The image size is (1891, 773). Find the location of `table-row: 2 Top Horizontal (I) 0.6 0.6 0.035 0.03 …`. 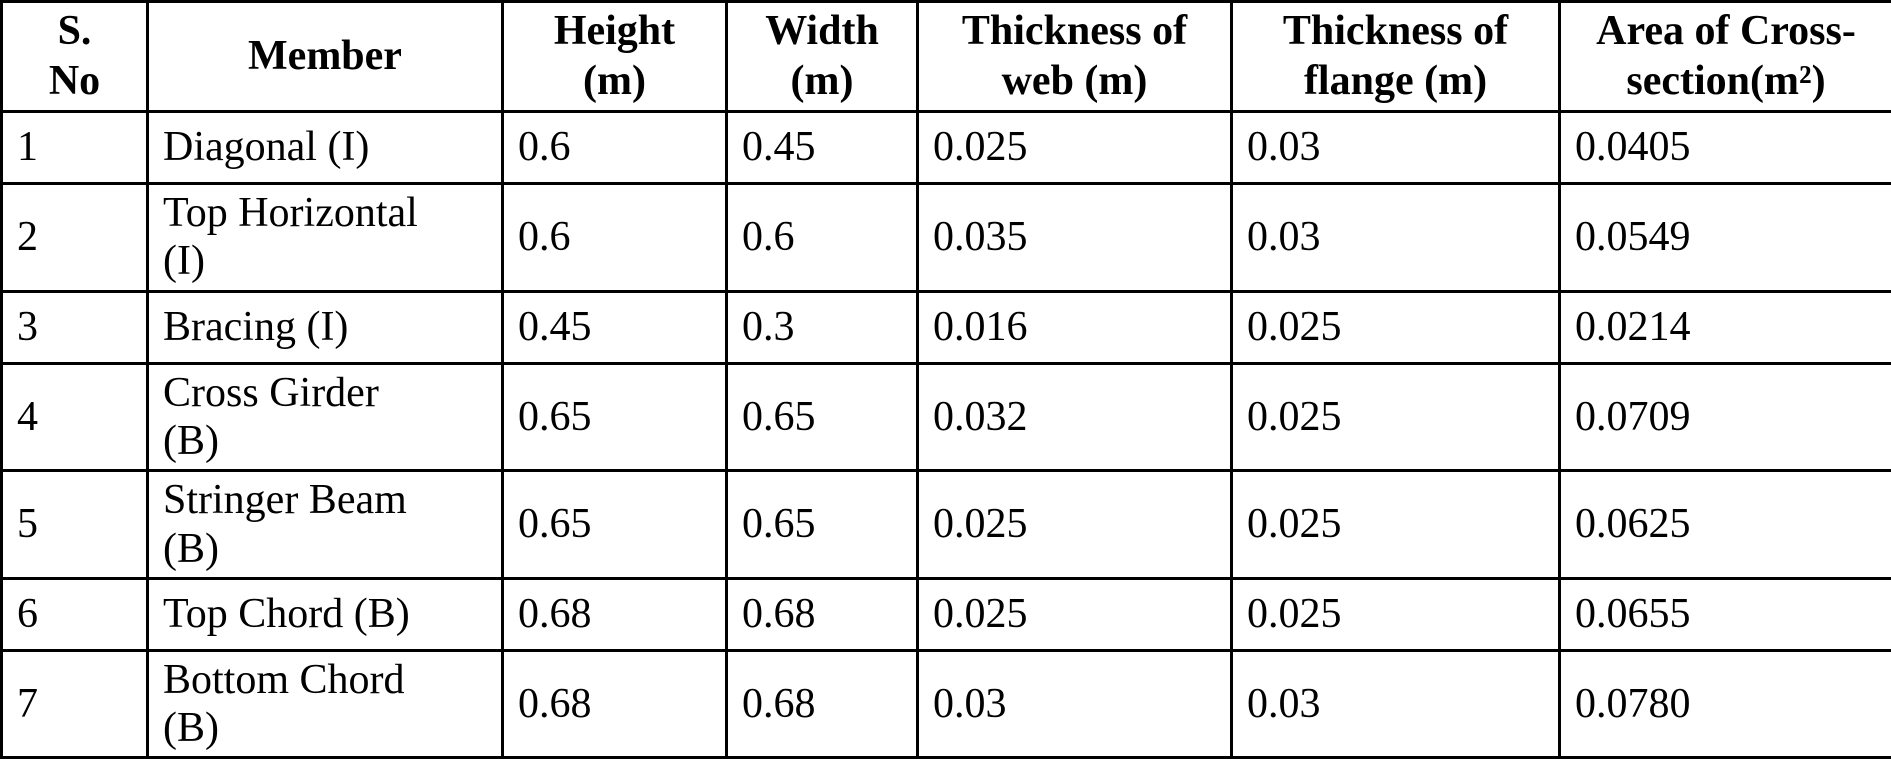

table-row: 2 Top Horizontal (I) 0.6 0.6 0.035 0.03 … is located at coordinates (945, 237).